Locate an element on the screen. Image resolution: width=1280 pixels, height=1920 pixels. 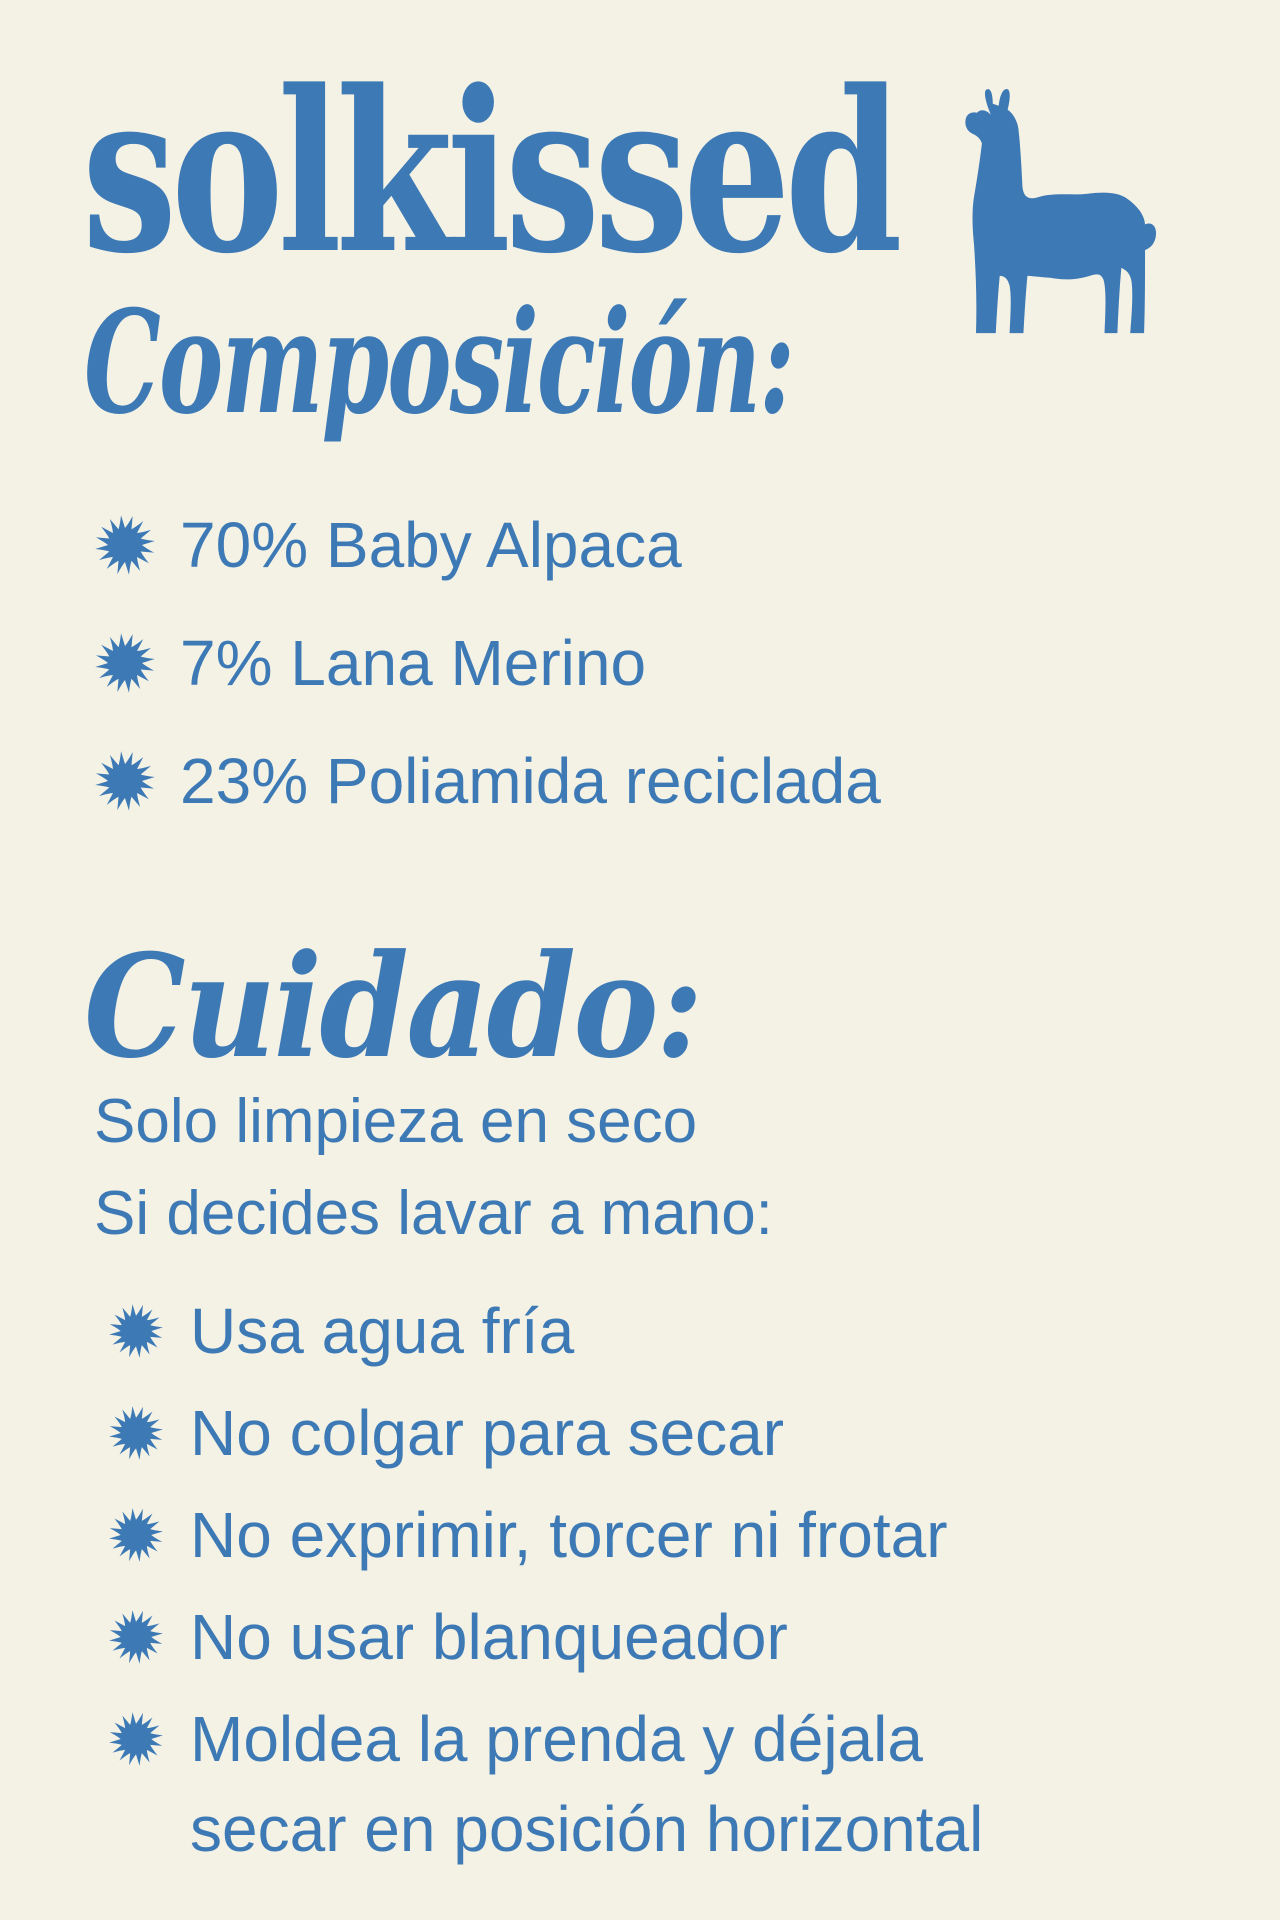
composition-item-label: 7% Lana Merino is located at coordinates (413, 663).